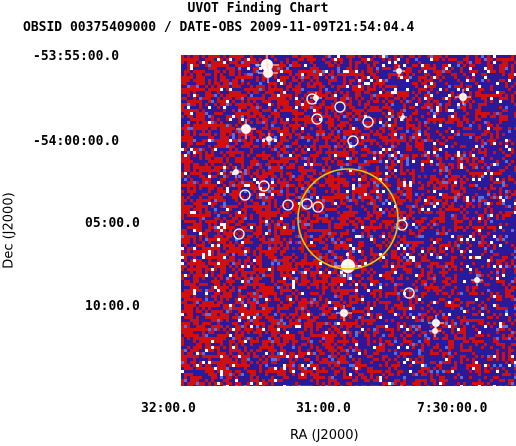  I want to click on error-circle, so click(348, 219).